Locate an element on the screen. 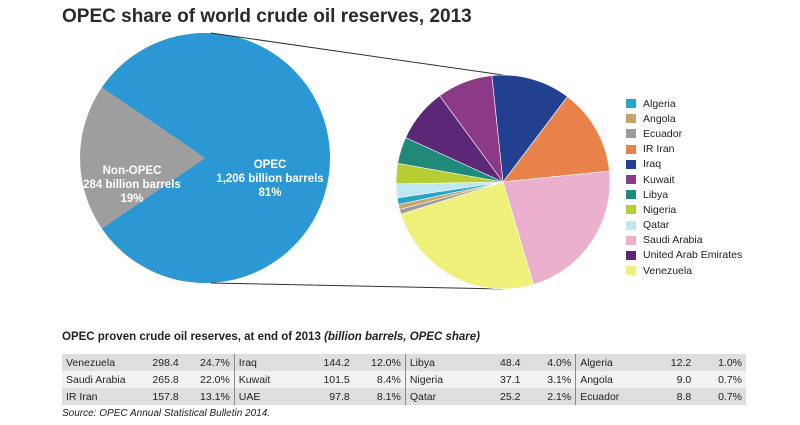 The image size is (800, 425). legend-label: Algeria is located at coordinates (659, 103).